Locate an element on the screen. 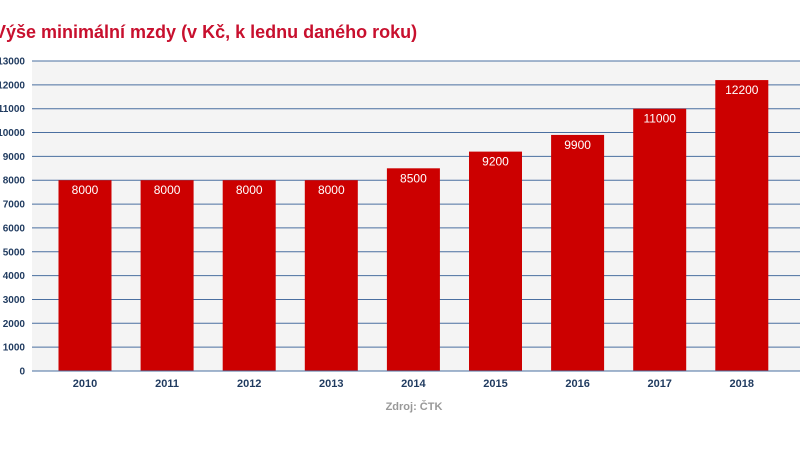 The width and height of the screenshot is (800, 450). x-tick-label: 2017 is located at coordinates (659, 384).